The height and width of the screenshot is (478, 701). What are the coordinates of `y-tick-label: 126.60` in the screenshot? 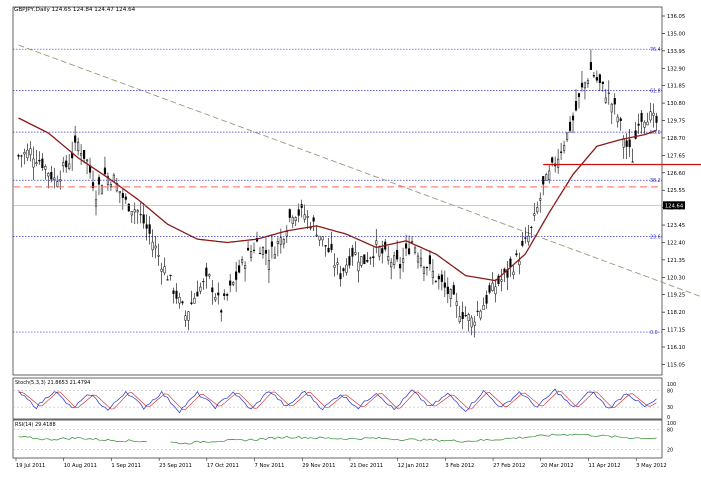 It's located at (676, 174).